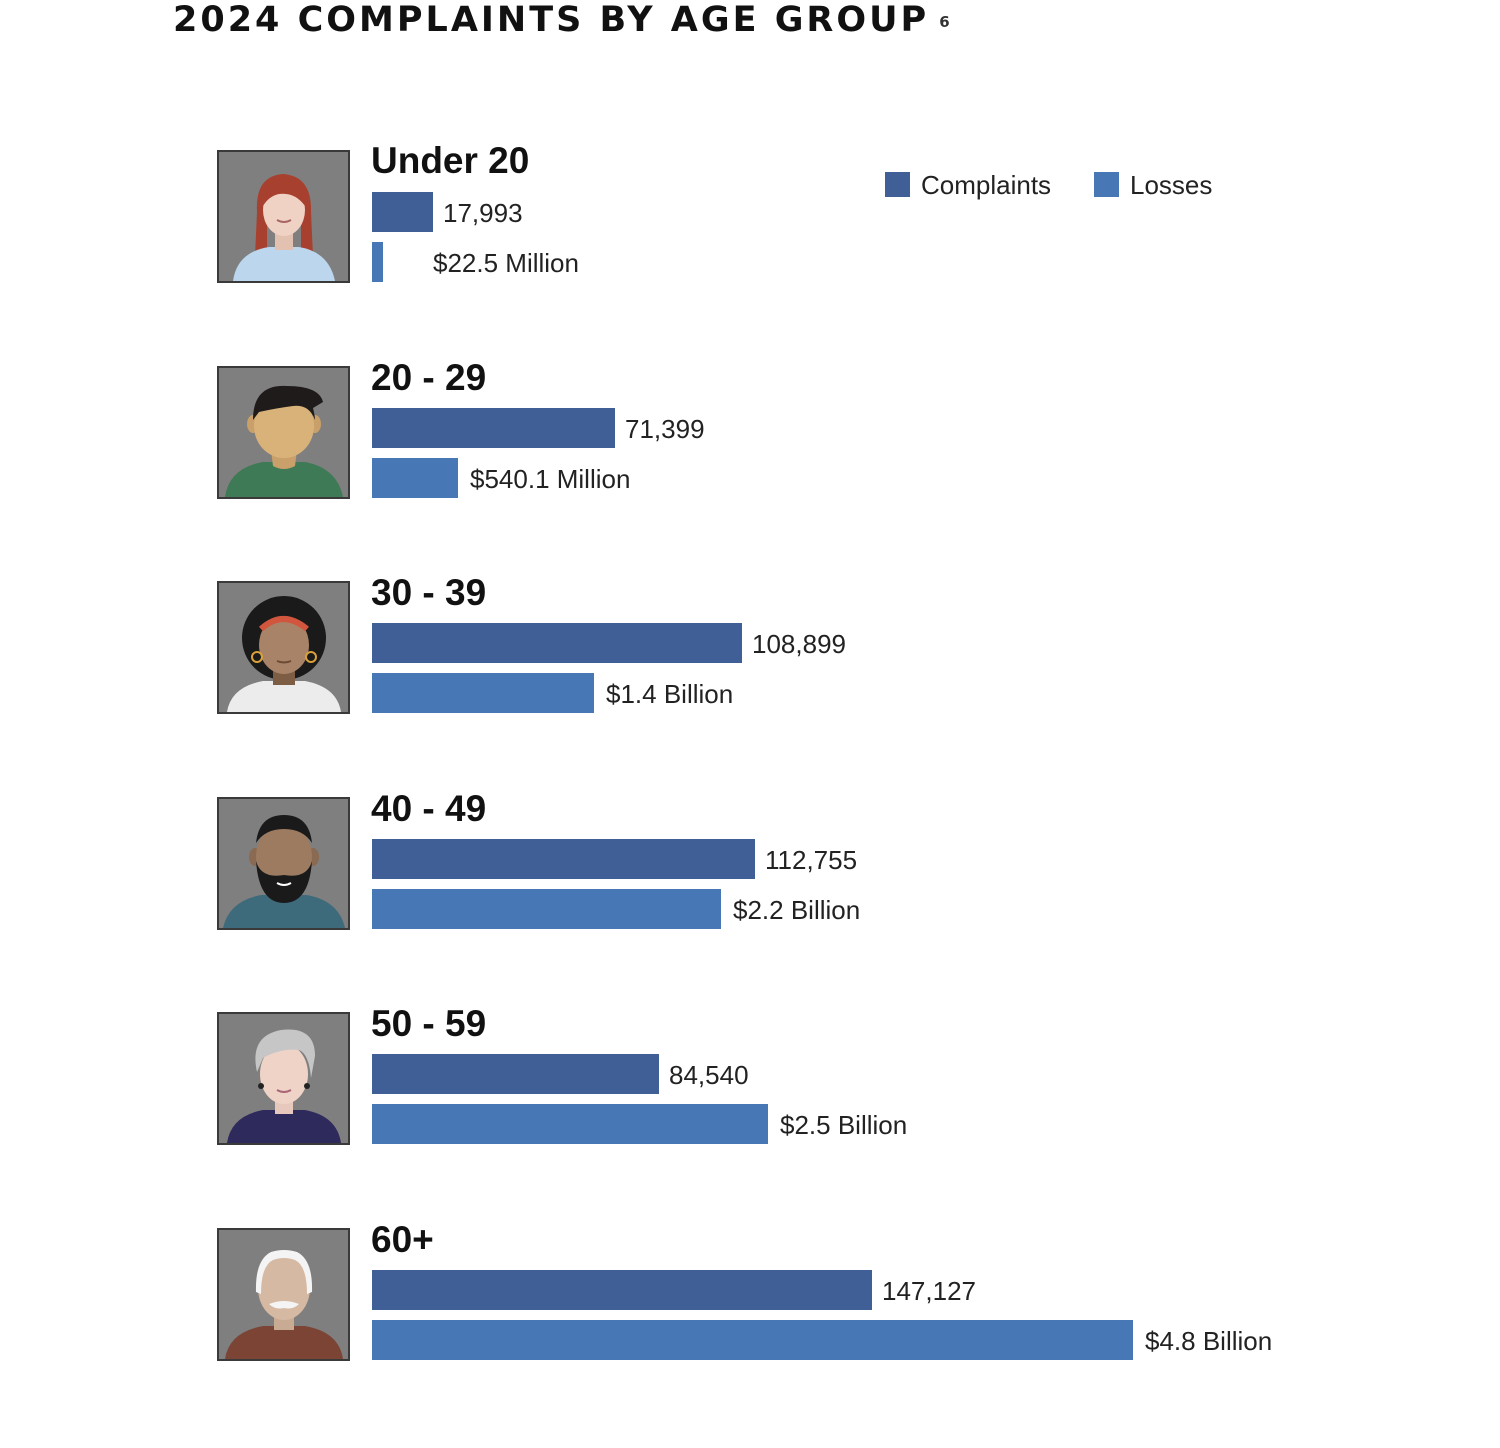 This screenshot has height=1448, width=1500. Describe the element at coordinates (709, 1075) in the screenshot. I see `complaints-value-label: 84,540` at that location.